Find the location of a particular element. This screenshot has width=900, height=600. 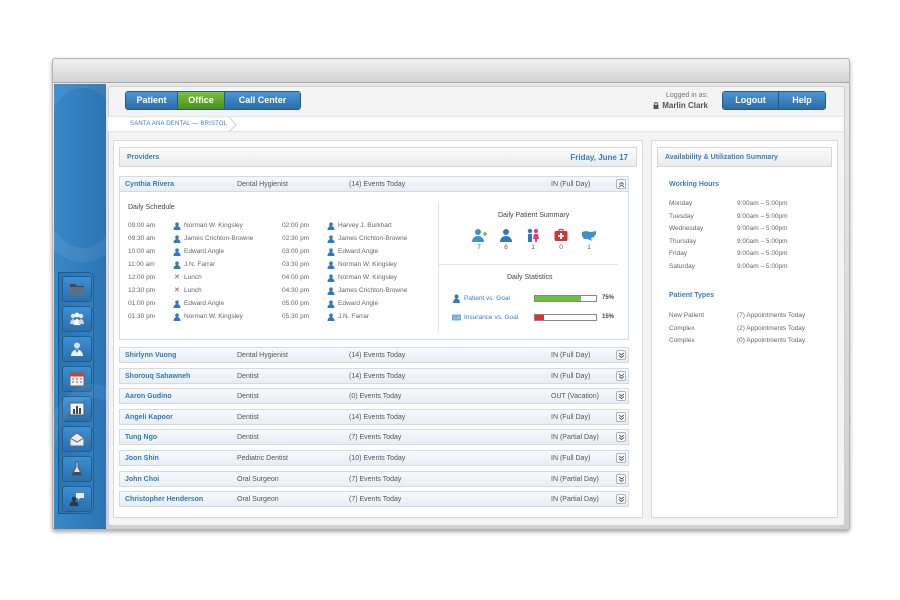

chart-icon is located at coordinates (77, 409).